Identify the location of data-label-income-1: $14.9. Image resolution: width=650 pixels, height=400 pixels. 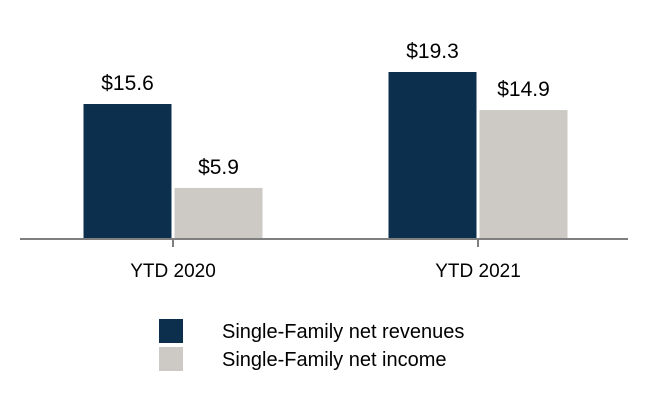
(523, 89).